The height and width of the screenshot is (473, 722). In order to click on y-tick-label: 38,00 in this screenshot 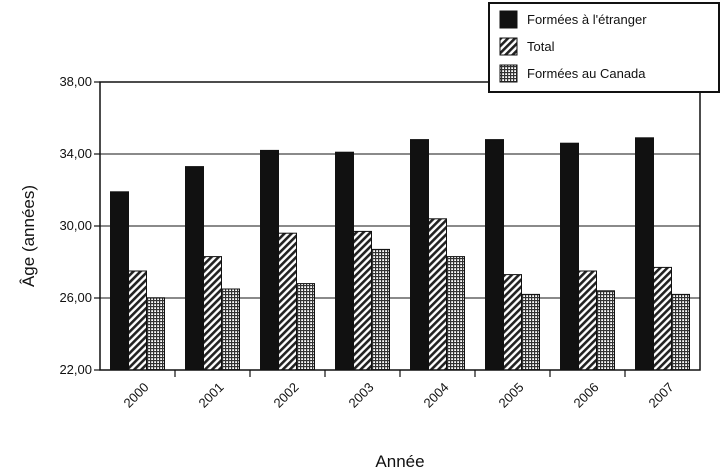, I will do `click(75, 81)`.